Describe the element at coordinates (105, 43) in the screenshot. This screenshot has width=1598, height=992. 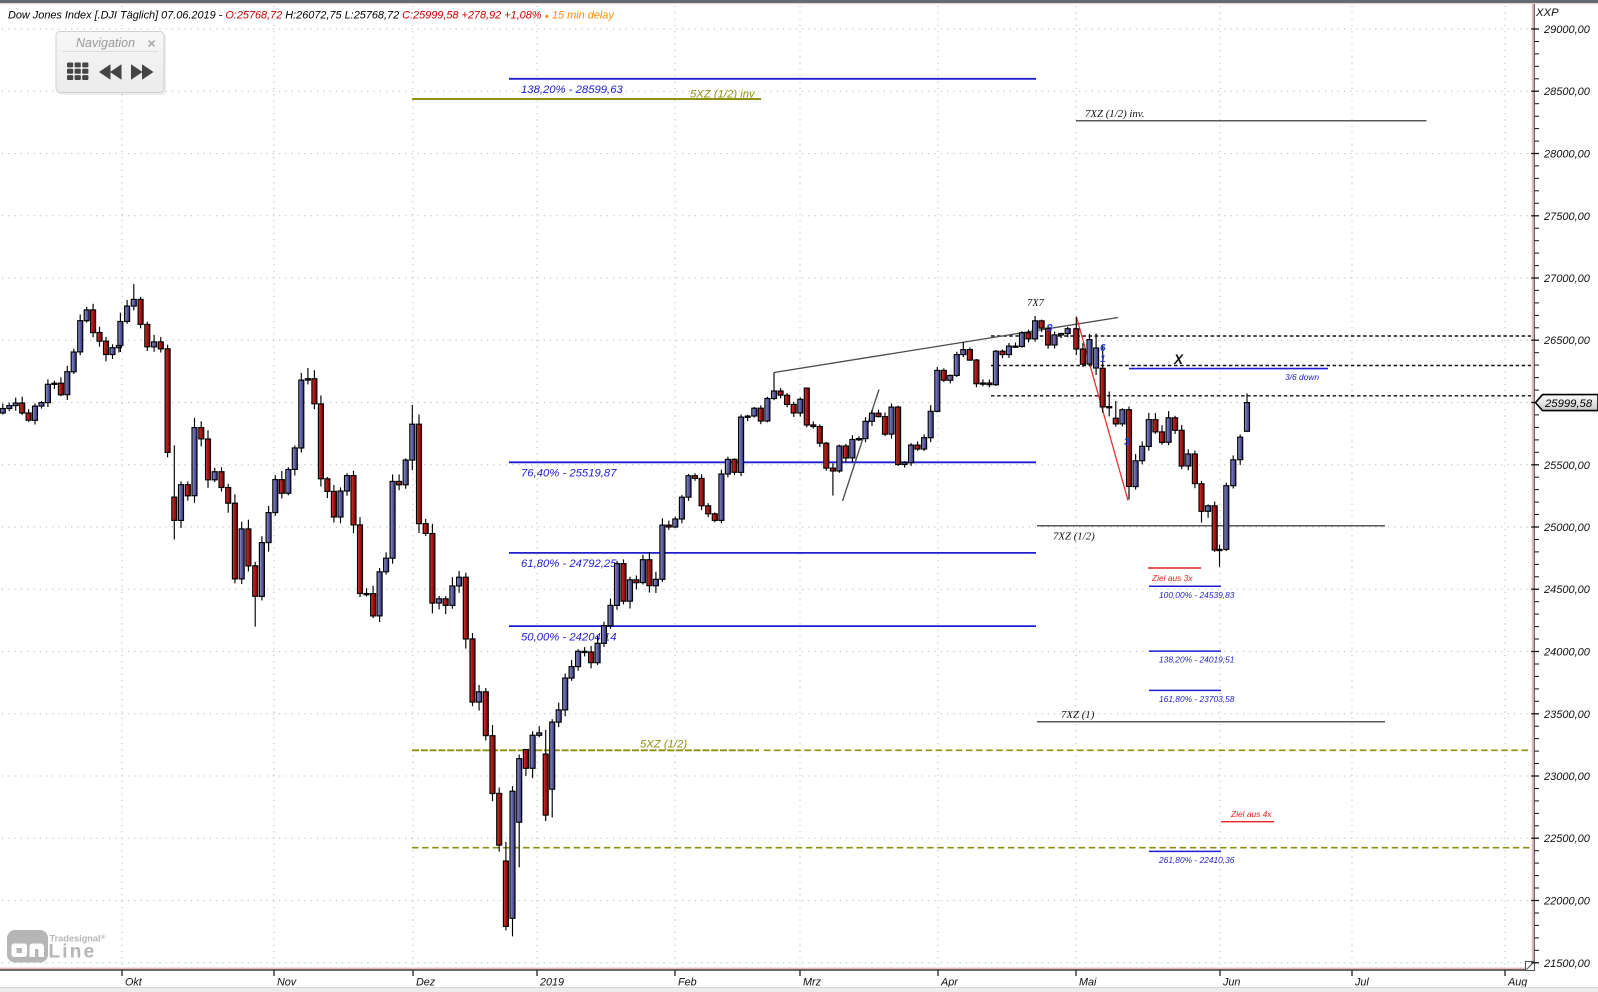
I see `svg-text: Navigation` at that location.